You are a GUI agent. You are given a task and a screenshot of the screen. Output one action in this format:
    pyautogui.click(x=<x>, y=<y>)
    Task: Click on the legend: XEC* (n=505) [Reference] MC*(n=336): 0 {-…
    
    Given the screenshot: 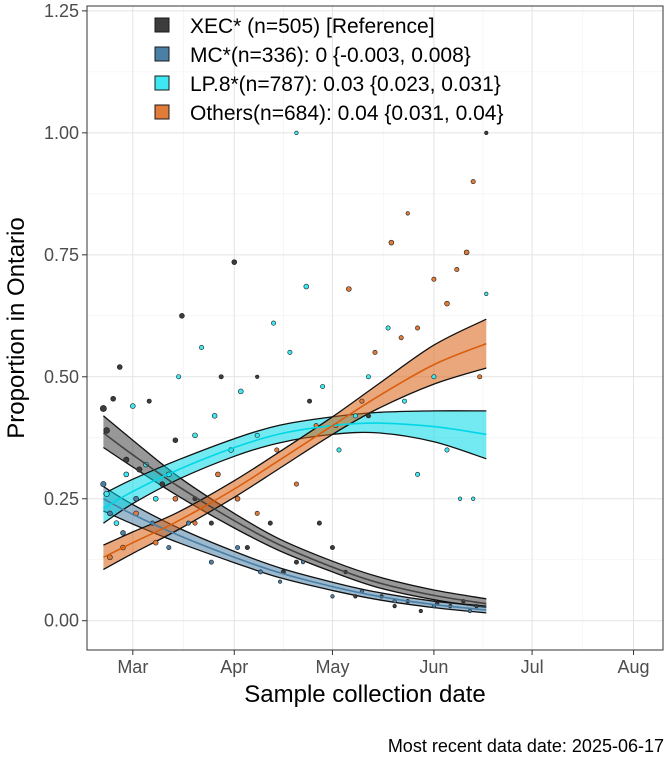 What is the action you would take?
    pyautogui.click(x=328, y=70)
    